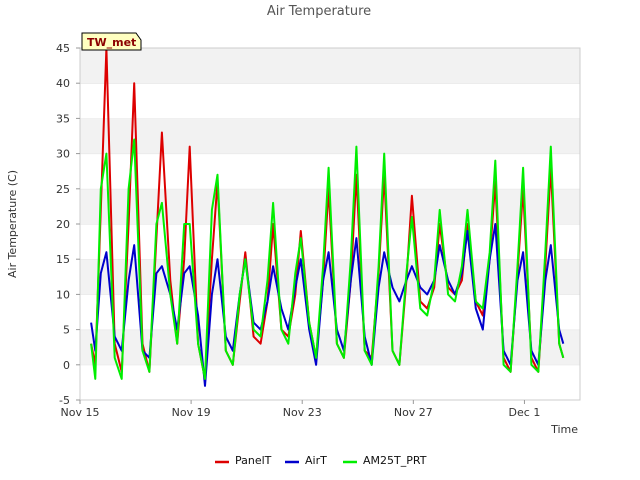 This screenshot has height=480, width=640. Describe the element at coordinates (525, 412) in the screenshot. I see `x-tick-label: Dec 1` at that location.